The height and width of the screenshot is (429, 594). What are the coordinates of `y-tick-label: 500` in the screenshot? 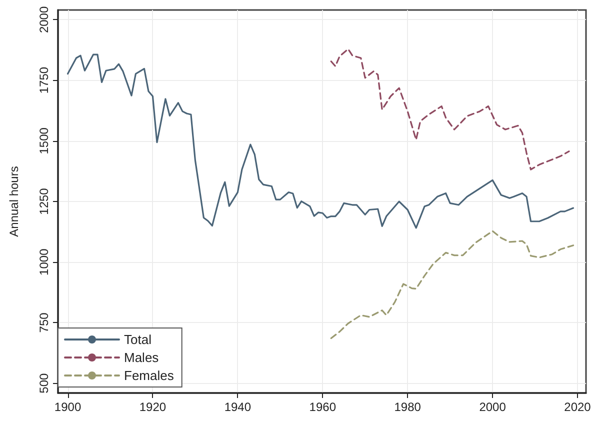 It's located at (44, 383).